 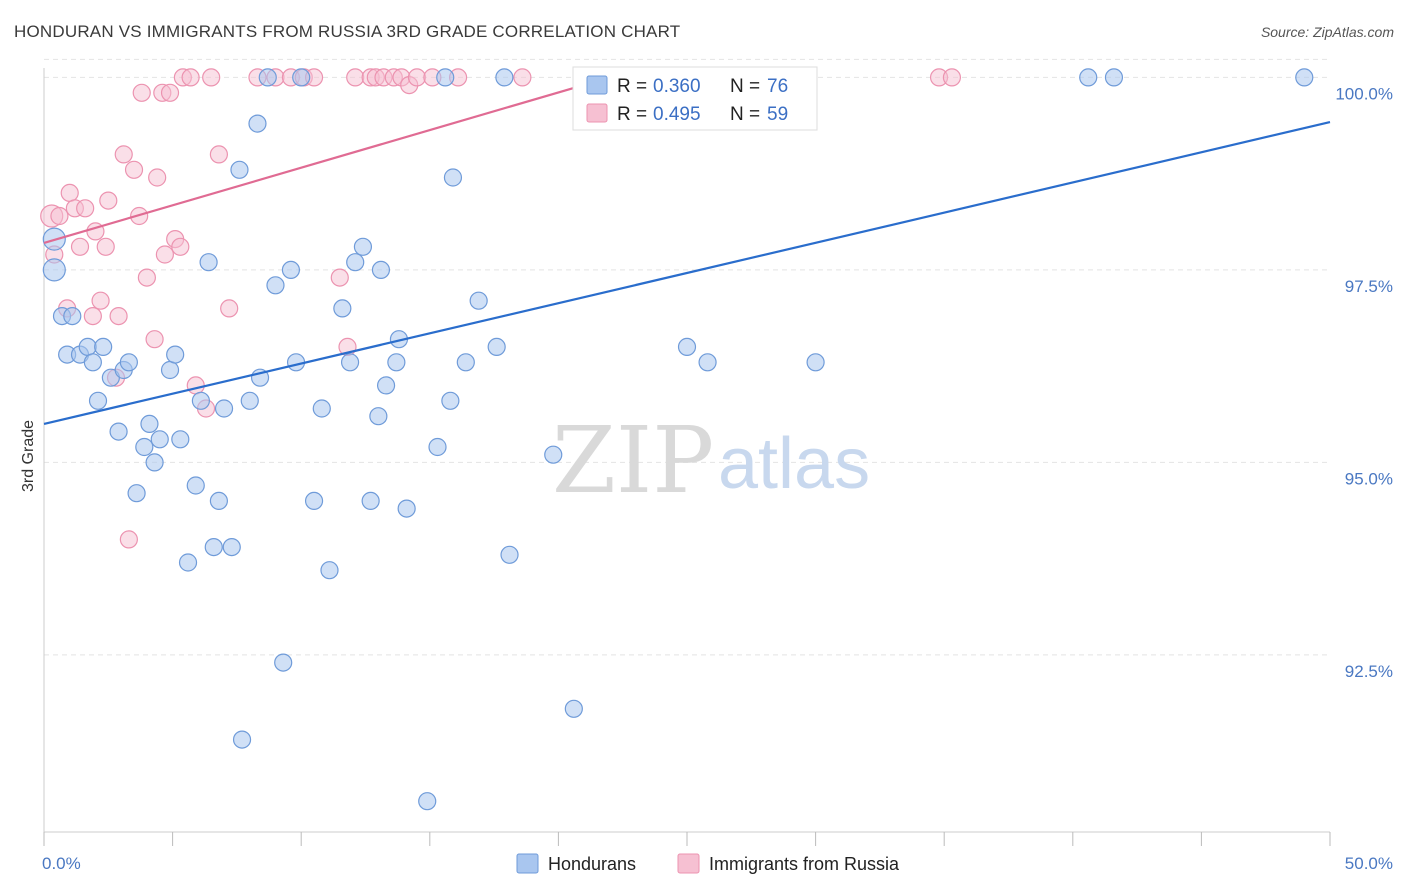 What do you see at coordinates (677, 86) in the screenshot?
I see `legend-r-value-0: 0.360` at bounding box center [677, 86].